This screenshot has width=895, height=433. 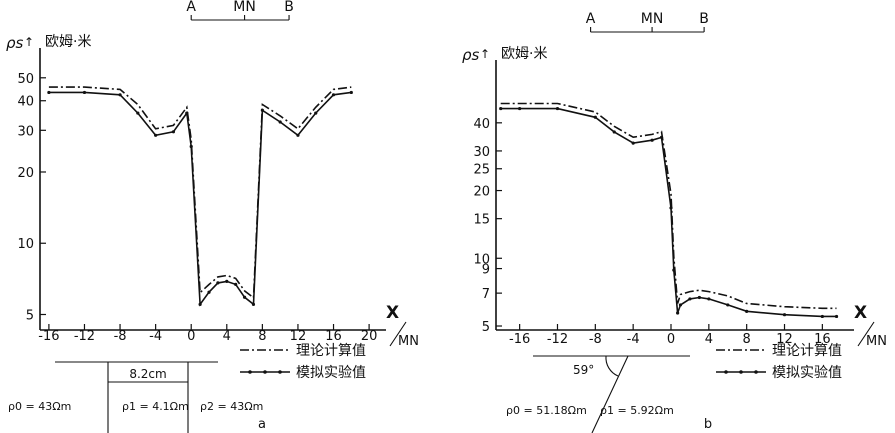 I want to click on geoelectric-model-b: 59° ρ0 = 51.18Ωm ρ1 = 5.92Ωm, so click(x=598, y=394).